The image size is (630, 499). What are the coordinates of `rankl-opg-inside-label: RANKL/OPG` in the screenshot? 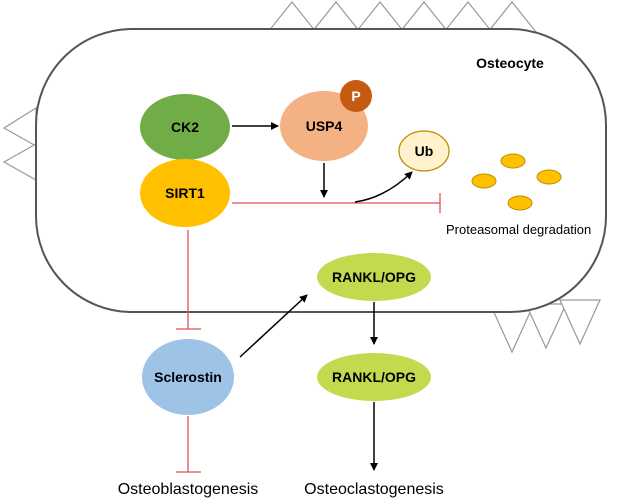 It's located at (374, 277).